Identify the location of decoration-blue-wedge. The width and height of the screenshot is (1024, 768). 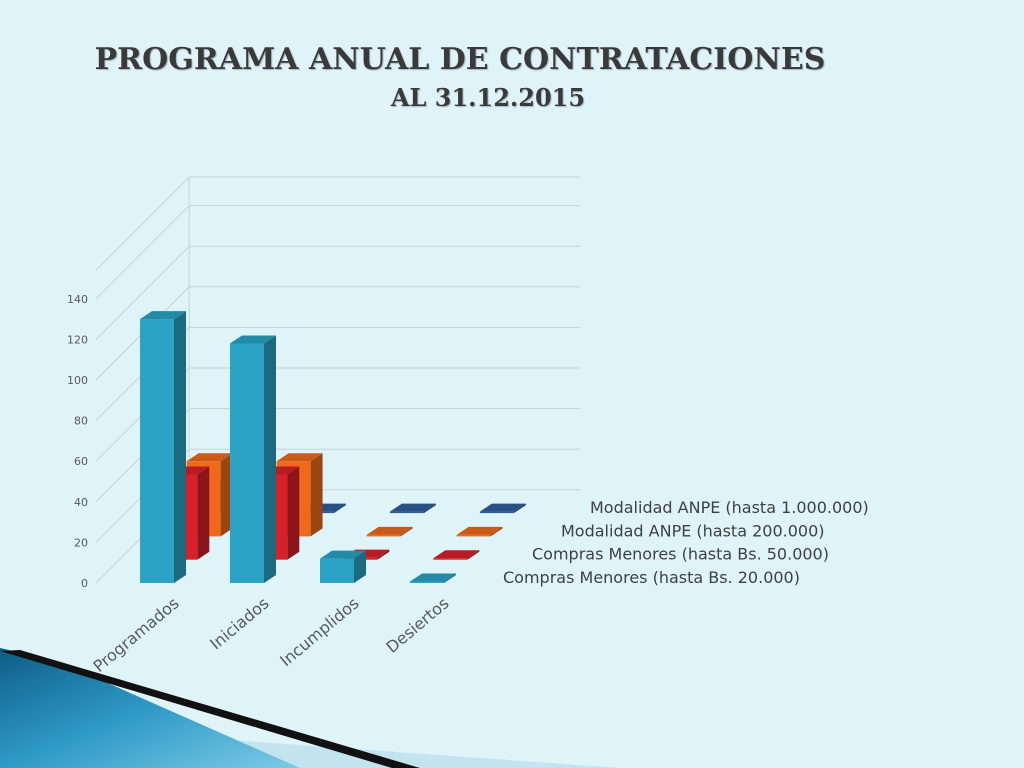
(150, 708).